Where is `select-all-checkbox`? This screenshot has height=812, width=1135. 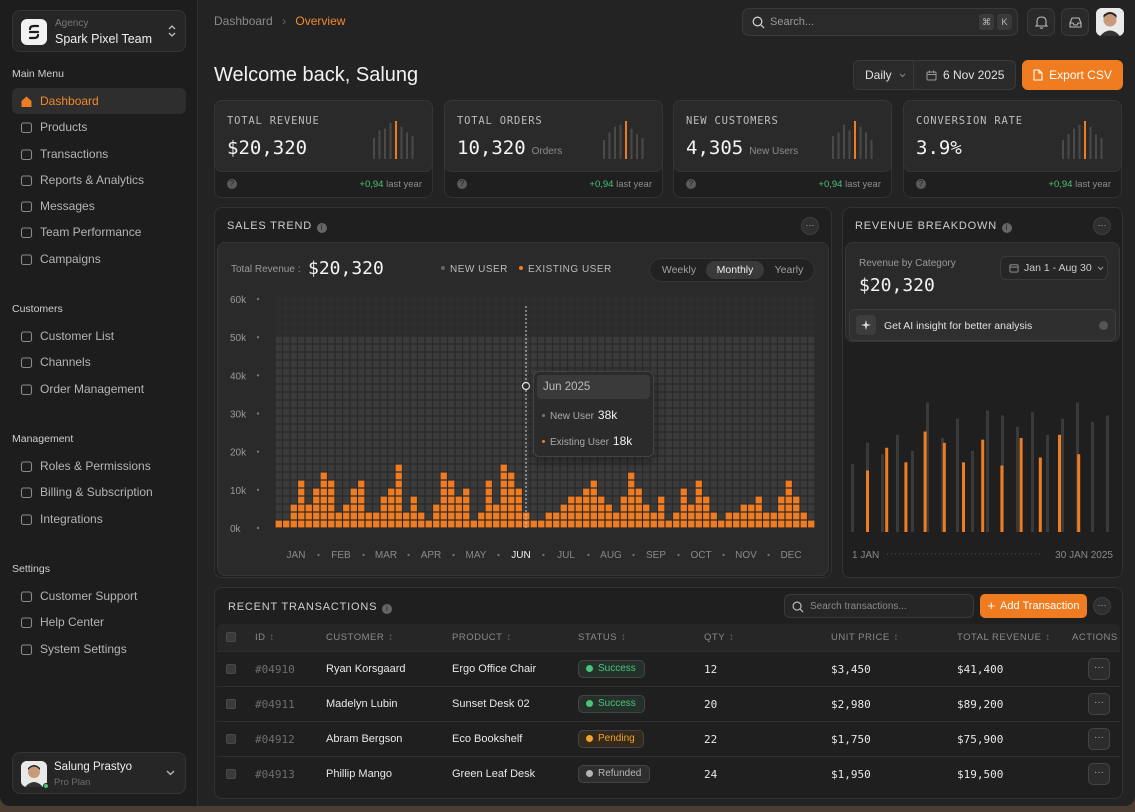
select-all-checkbox is located at coordinates (231, 637).